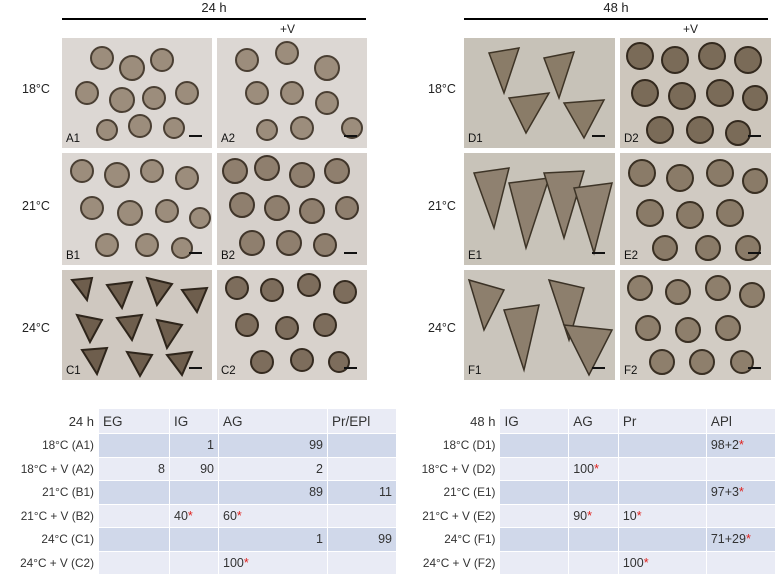  I want to click on photo-f1: F1, so click(539, 325).